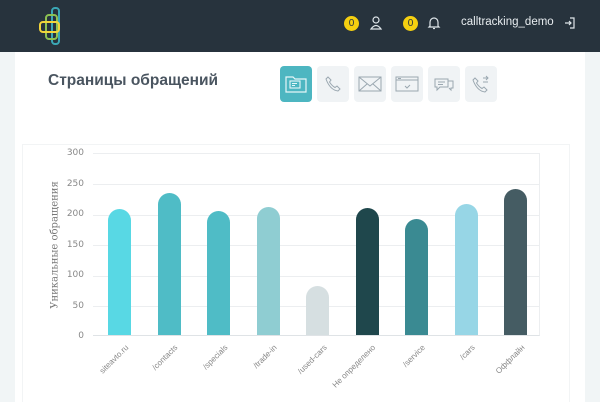  What do you see at coordinates (75, 275) in the screenshot?
I see `y-tick: 100` at bounding box center [75, 275].